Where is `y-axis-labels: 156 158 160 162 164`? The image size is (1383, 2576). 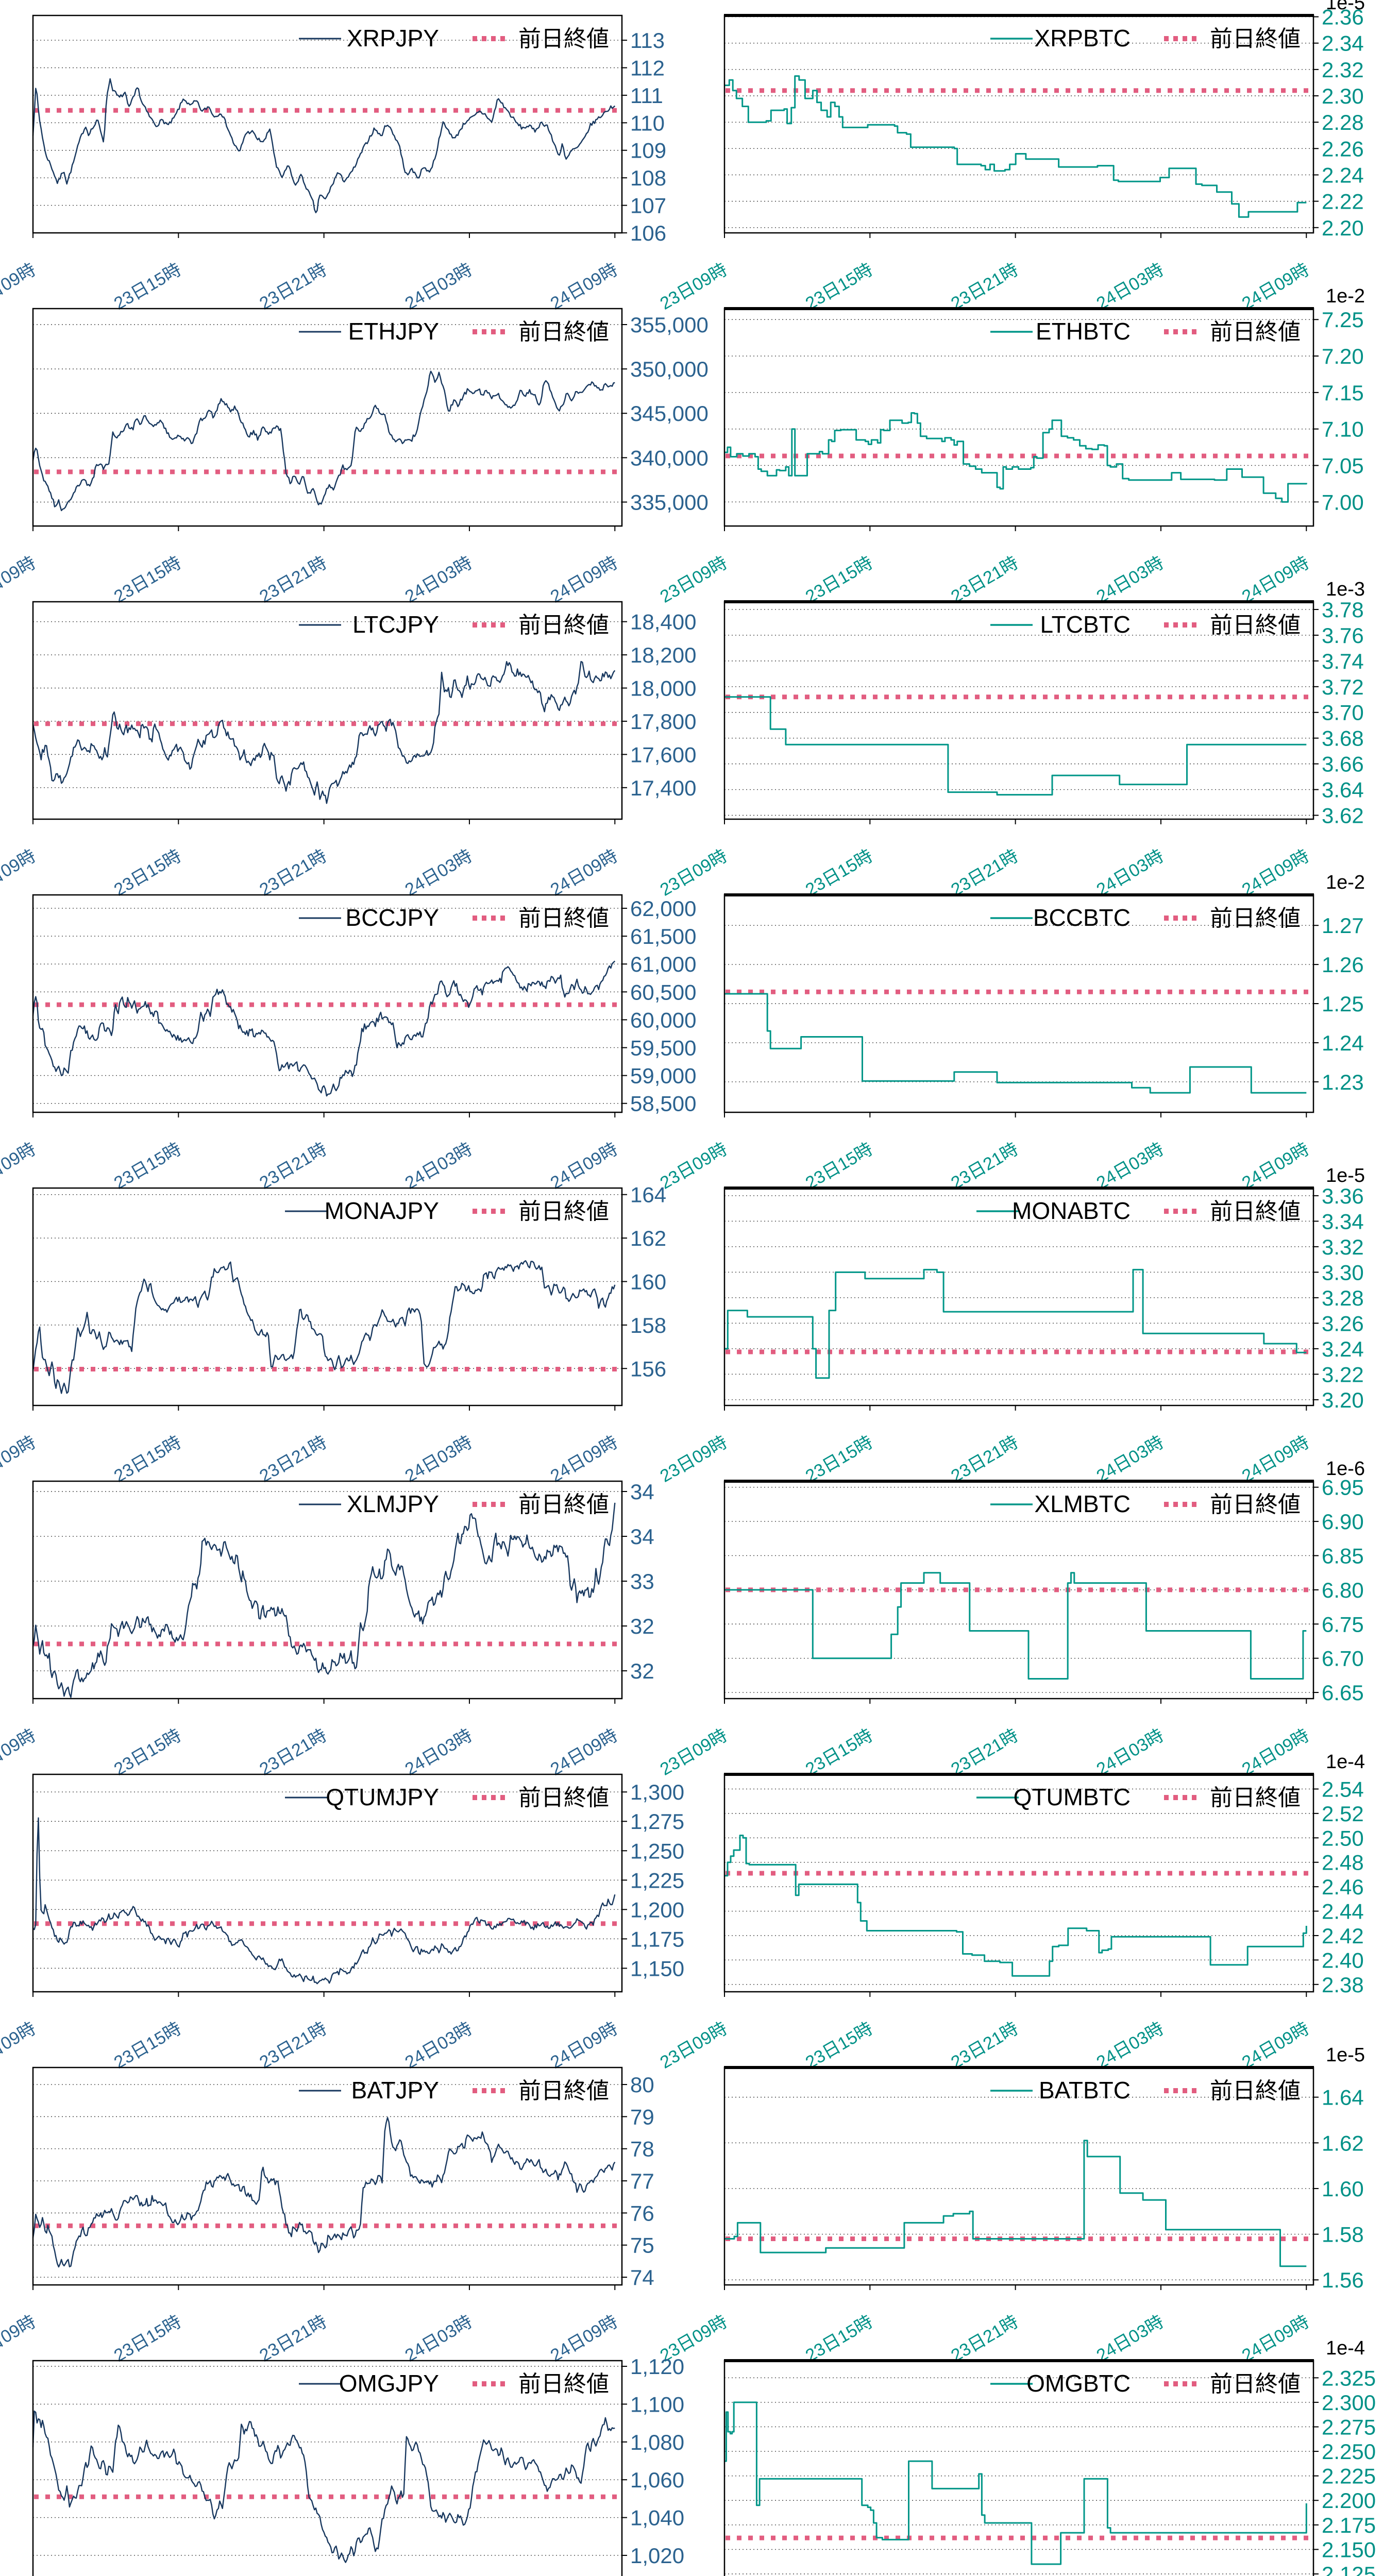 y-axis-labels: 156 158 160 162 164 is located at coordinates (648, 1282).